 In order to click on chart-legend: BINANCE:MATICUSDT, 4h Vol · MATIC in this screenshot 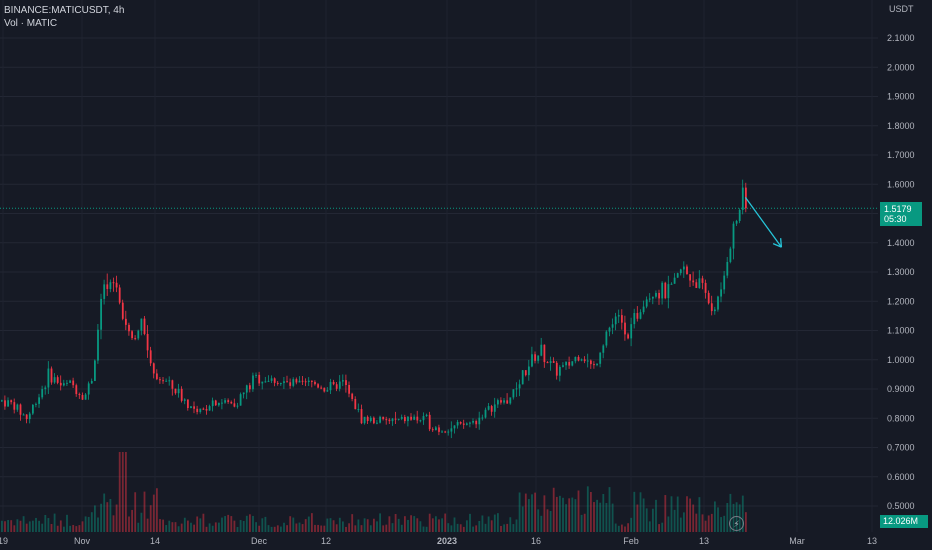, I will do `click(64, 17)`.